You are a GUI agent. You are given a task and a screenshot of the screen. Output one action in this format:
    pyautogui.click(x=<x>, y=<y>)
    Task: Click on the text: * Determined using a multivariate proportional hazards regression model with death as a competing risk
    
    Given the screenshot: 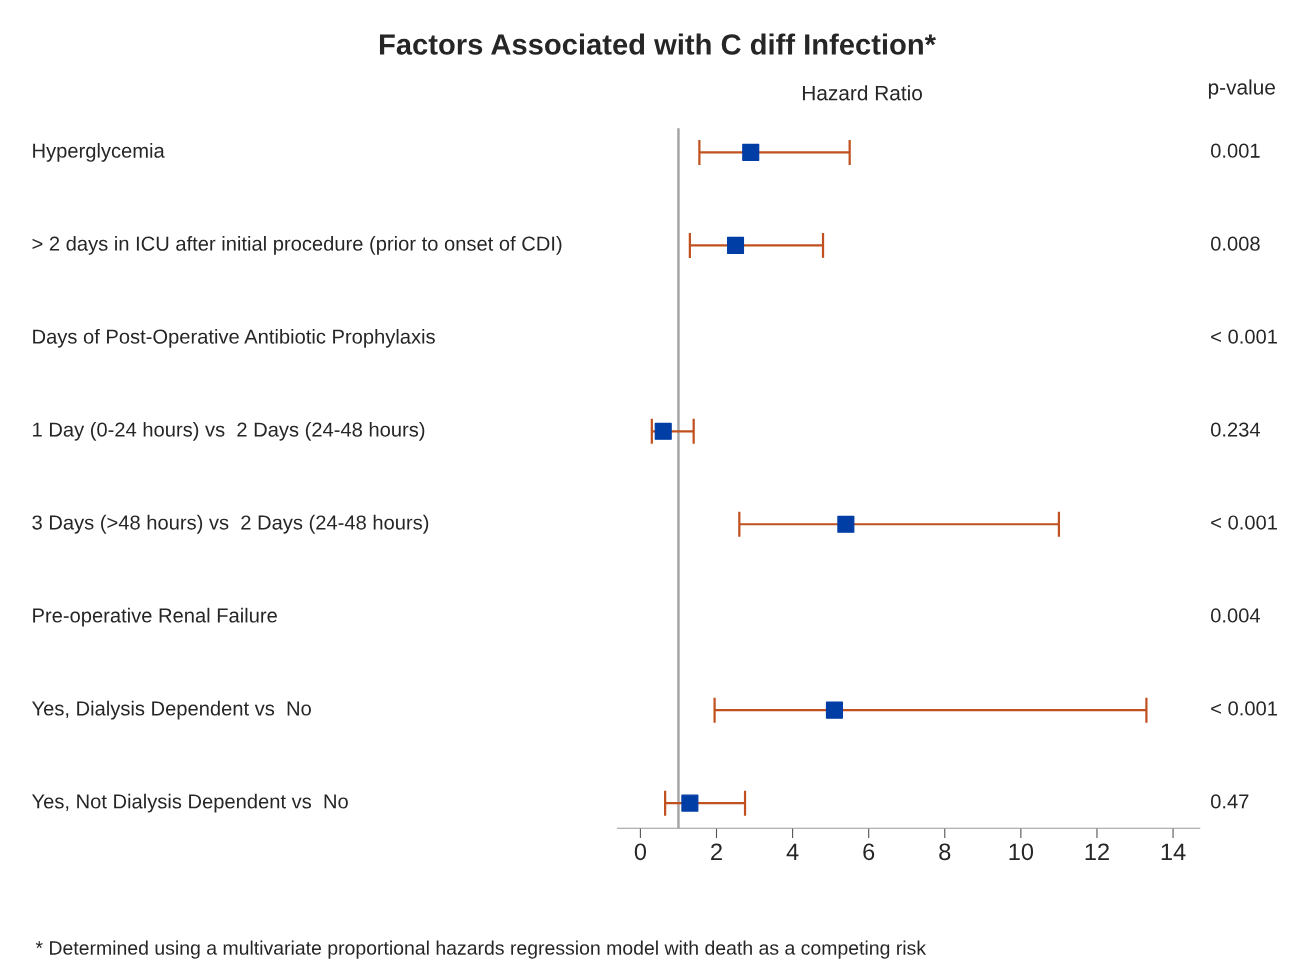 What is the action you would take?
    pyautogui.click(x=481, y=949)
    